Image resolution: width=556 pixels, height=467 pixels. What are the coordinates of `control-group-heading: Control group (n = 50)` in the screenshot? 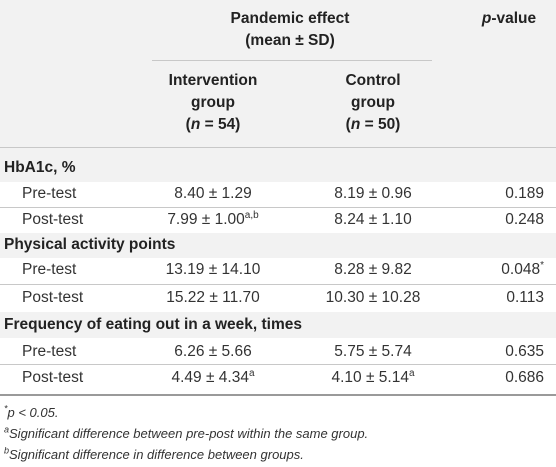 It's located at (373, 102).